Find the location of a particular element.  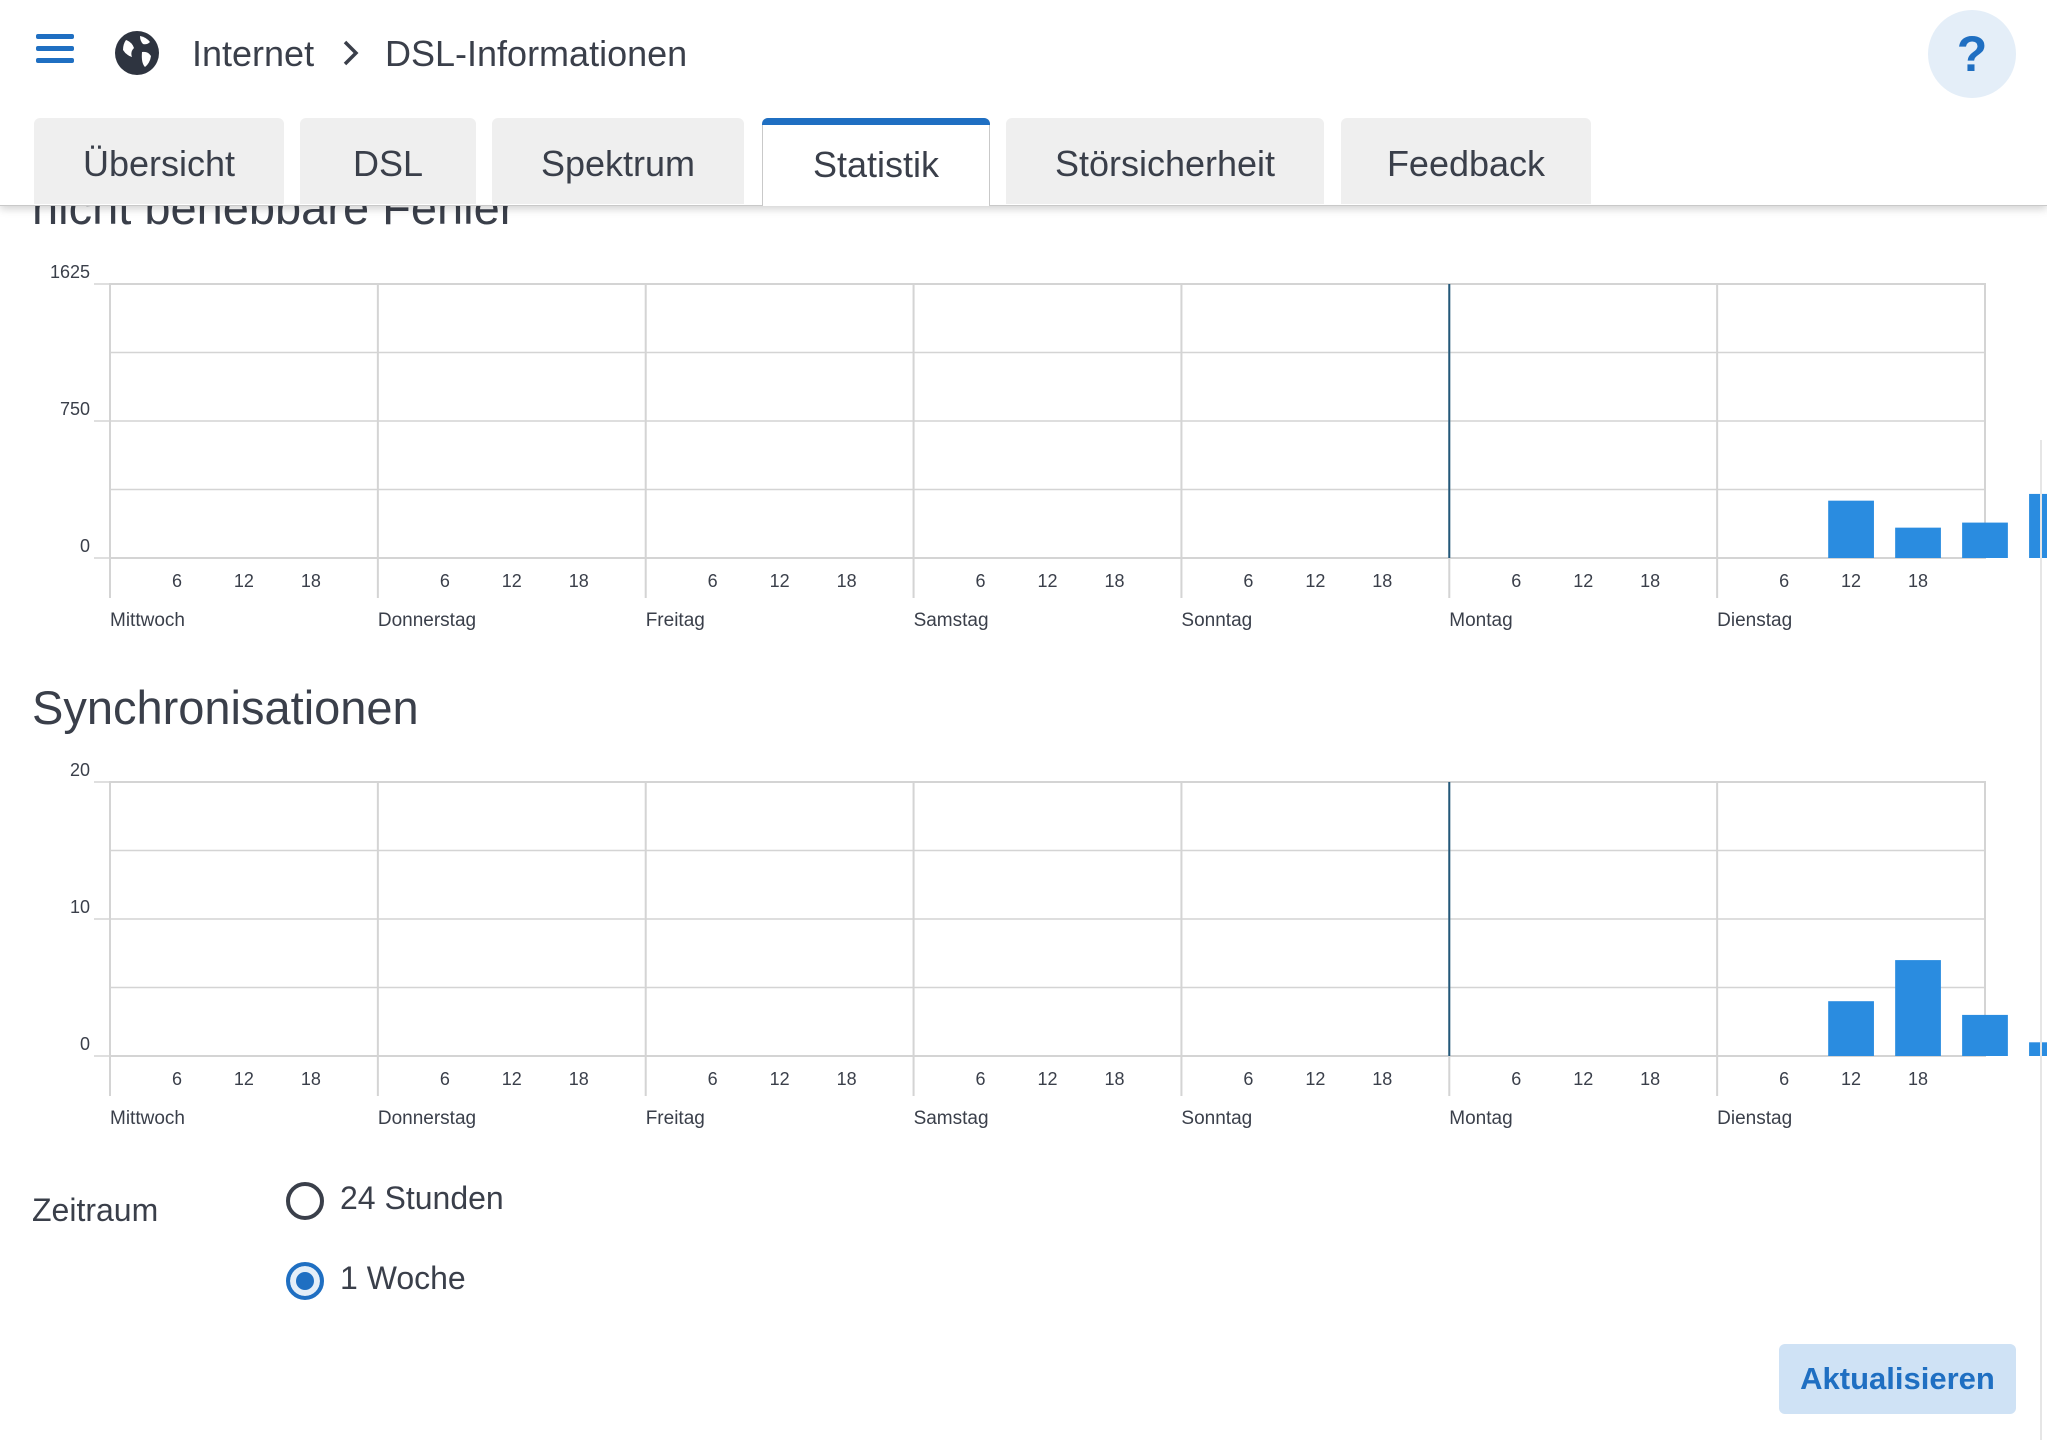

y-tick-label: 750 is located at coordinates (75, 409).